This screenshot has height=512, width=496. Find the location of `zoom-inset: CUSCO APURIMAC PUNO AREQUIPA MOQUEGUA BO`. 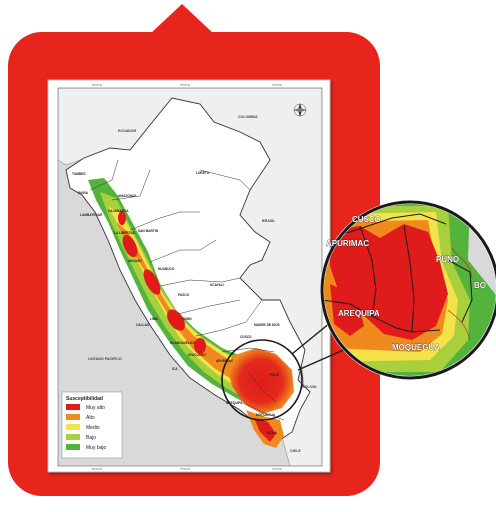

zoom-inset: CUSCO APURIMAC PUNO AREQUIPA MOQUEGUA BO is located at coordinates (408, 290).